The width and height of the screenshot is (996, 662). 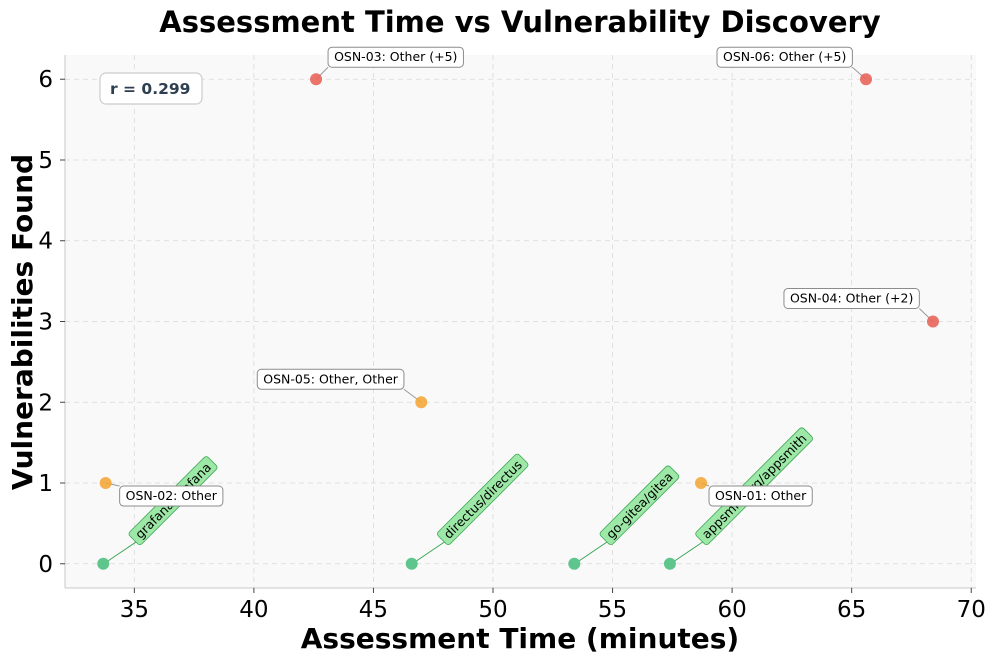 I want to click on x-tick-label-6: 65, so click(x=851, y=610).